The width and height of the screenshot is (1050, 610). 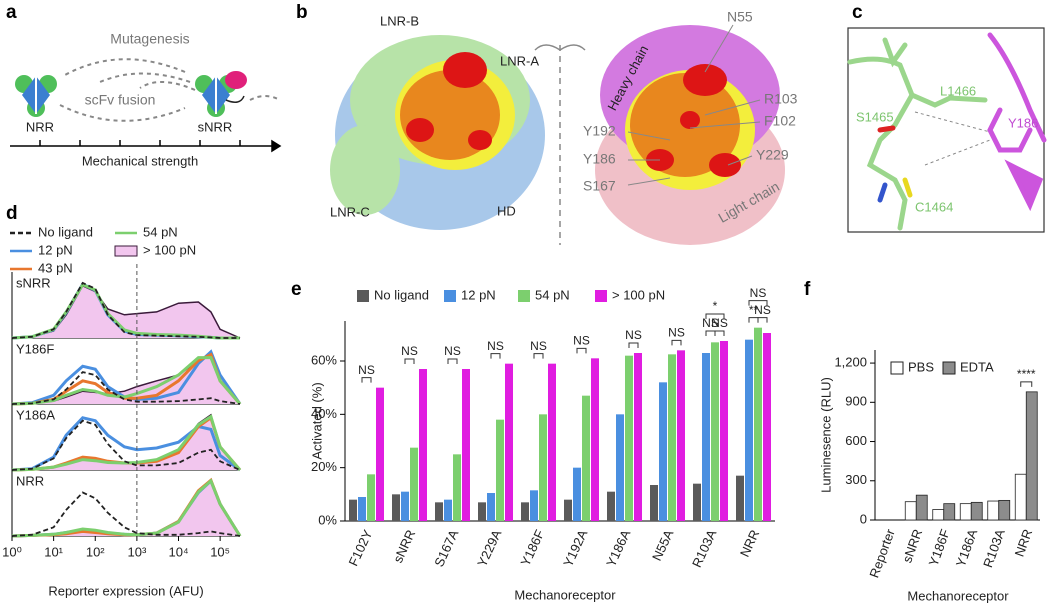 I want to click on panel-letter: b, so click(x=302, y=12).